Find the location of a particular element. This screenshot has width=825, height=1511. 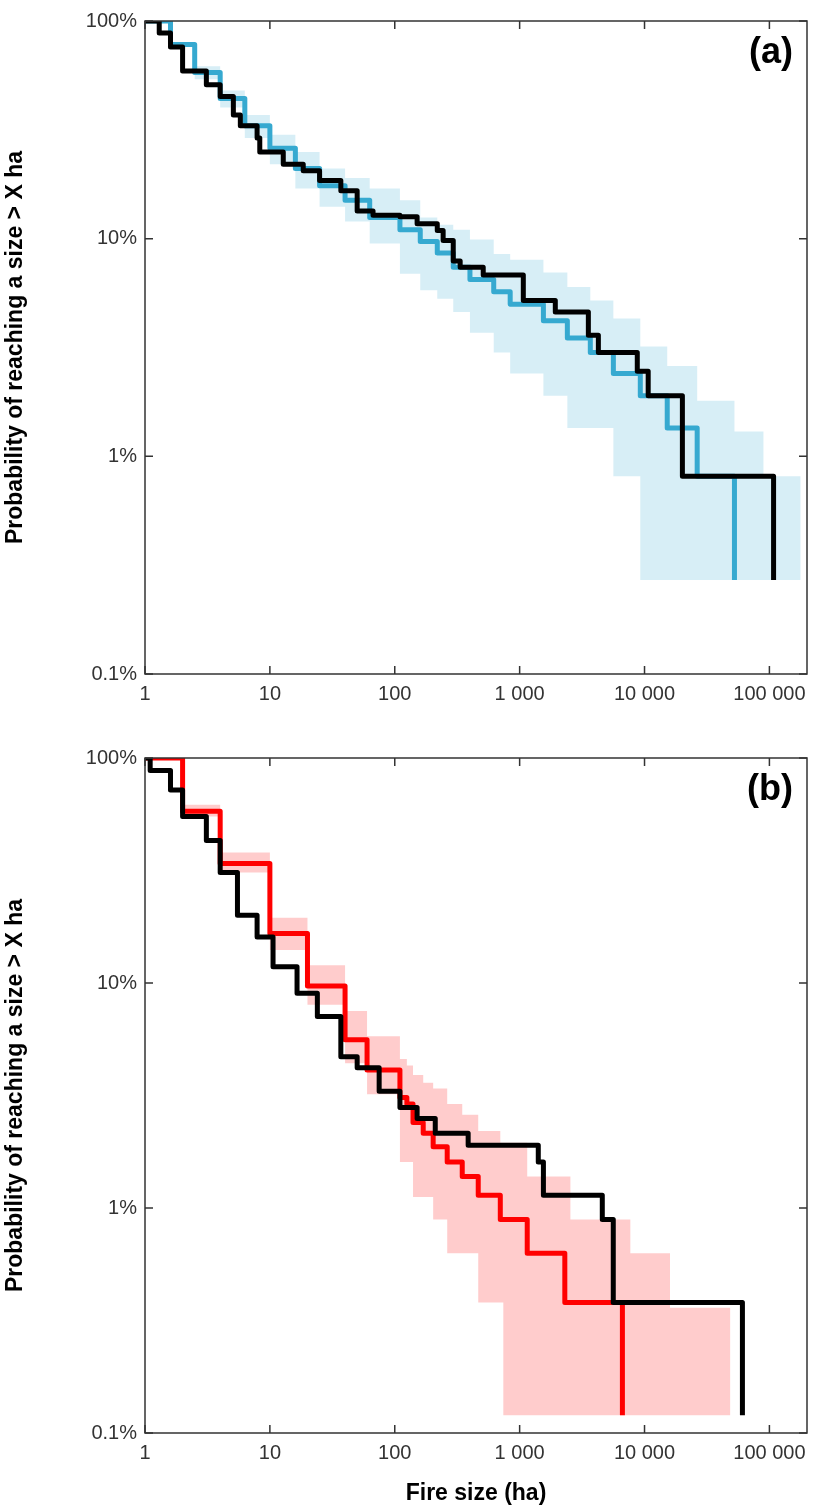

annotation: (a) is located at coordinates (771, 50).